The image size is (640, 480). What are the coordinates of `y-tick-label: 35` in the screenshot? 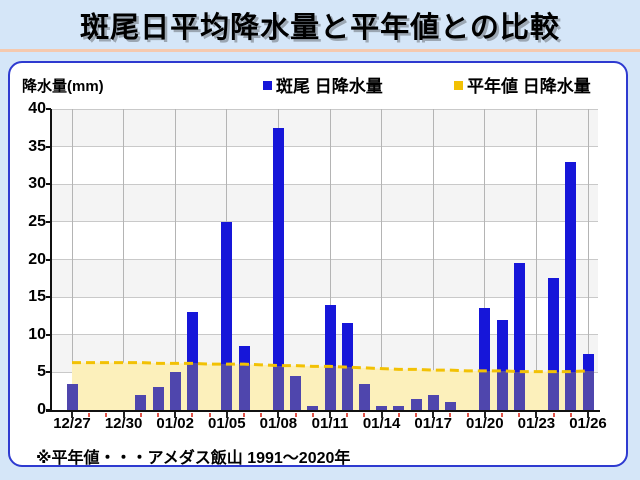 It's located at (37, 146).